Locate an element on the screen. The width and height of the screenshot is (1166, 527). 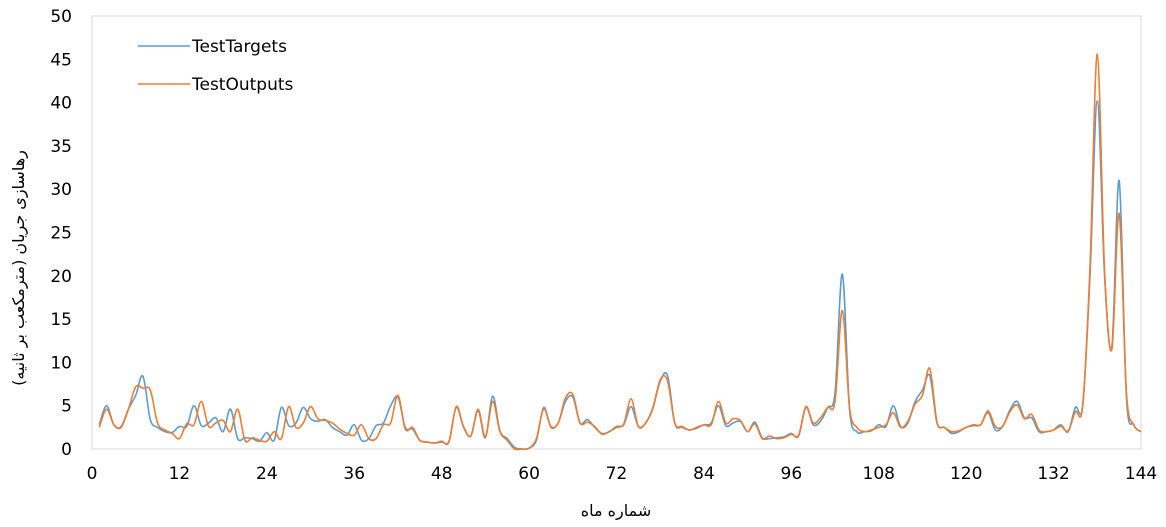
x-tick-label: 96 is located at coordinates (792, 474).